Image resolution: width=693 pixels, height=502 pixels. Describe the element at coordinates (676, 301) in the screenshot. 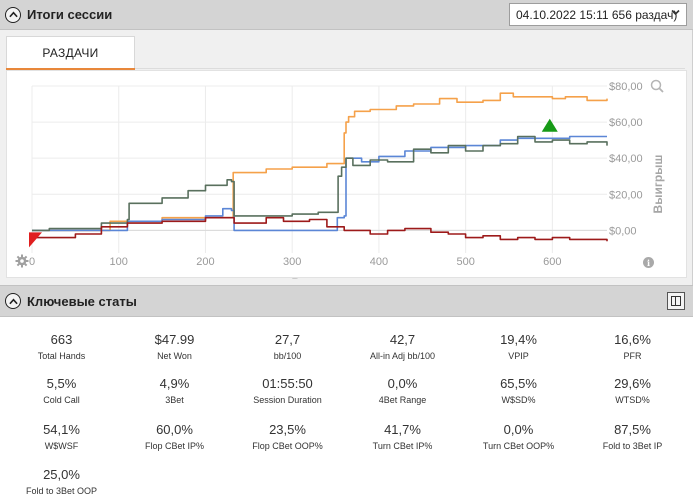

I see `layout-toggle-icon` at that location.